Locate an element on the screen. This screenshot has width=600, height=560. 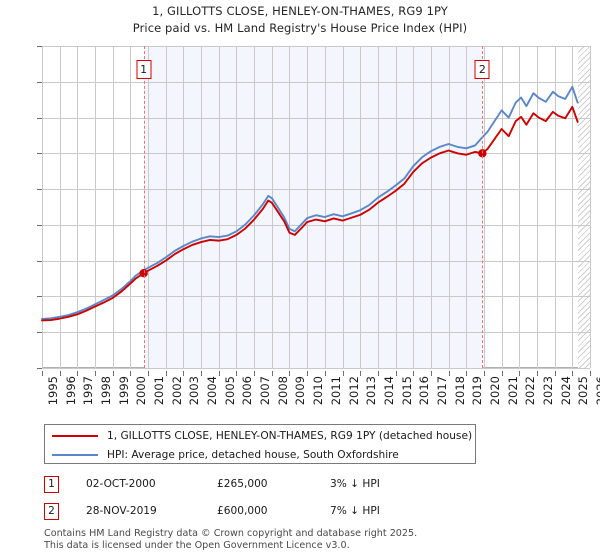
legend-swatch-property is located at coordinates (75, 435).